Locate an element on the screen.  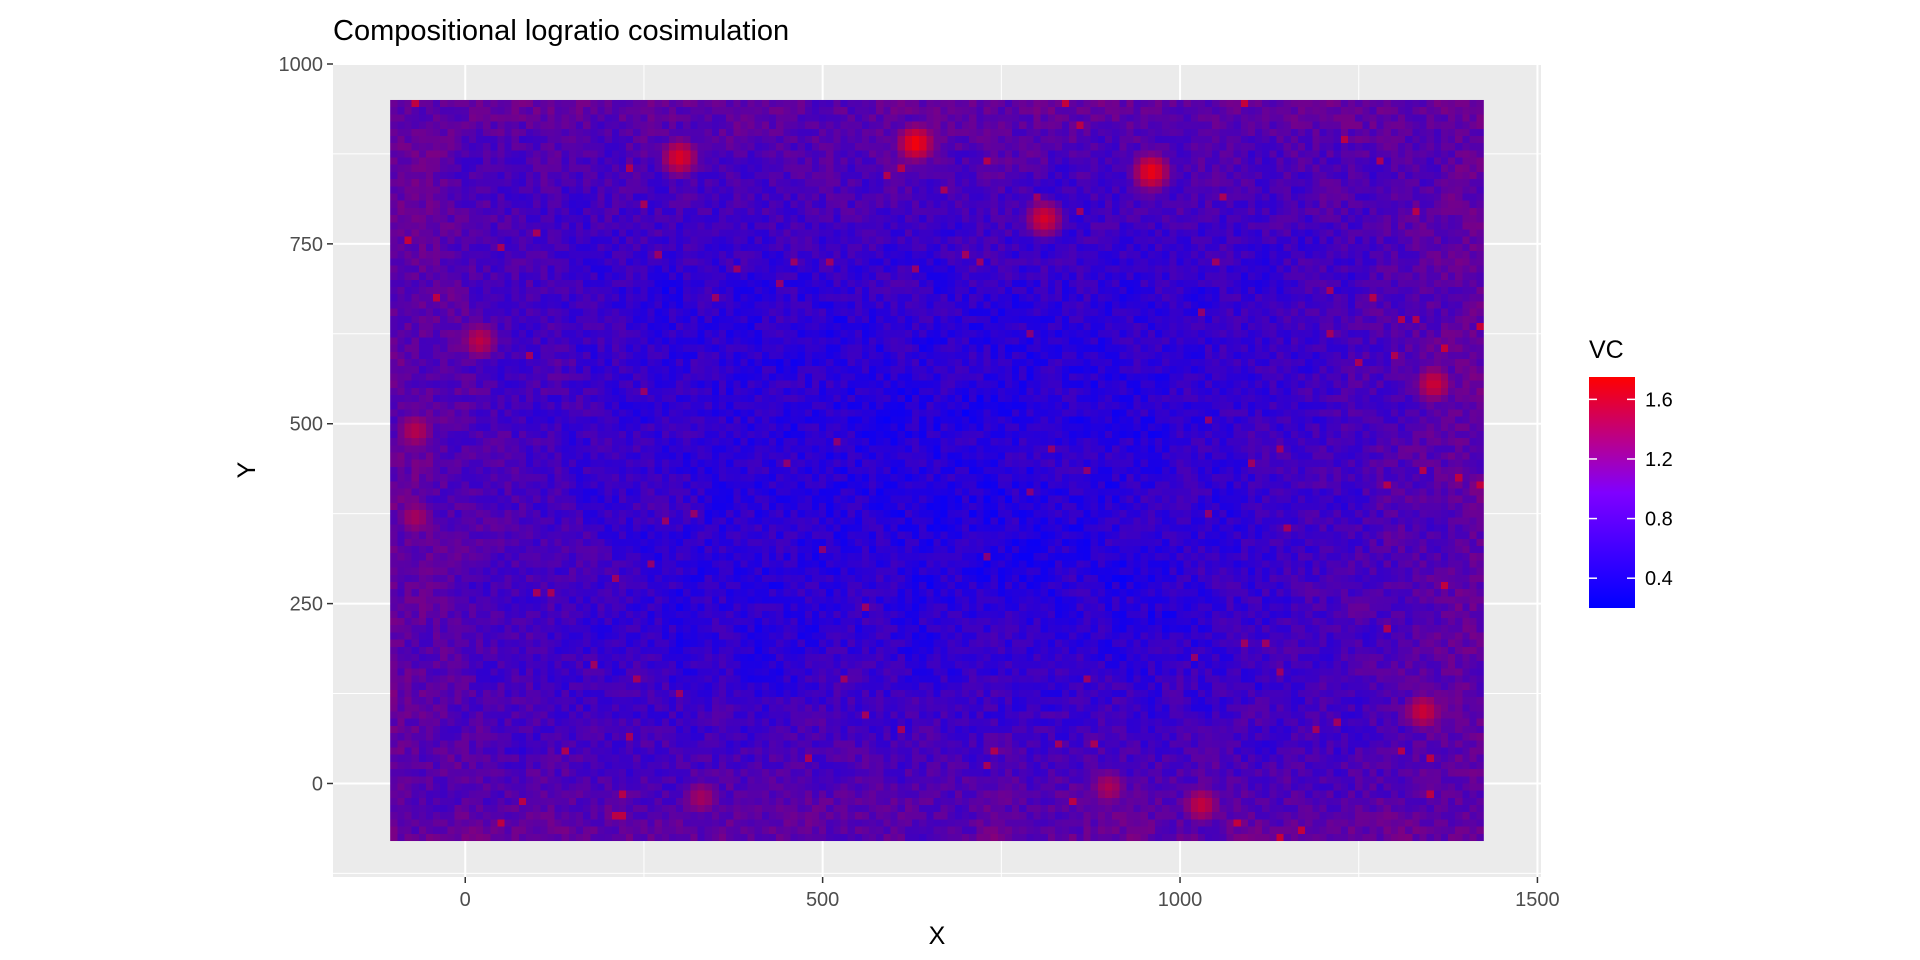
legend-title: VC is located at coordinates (1606, 350).